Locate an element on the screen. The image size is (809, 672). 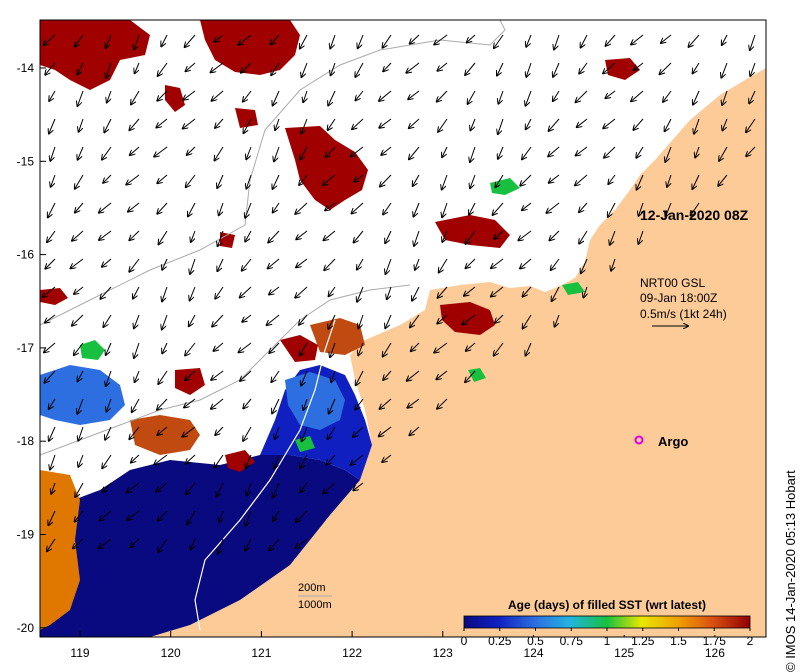
x-axis: 119 120 121 122 123 124 125 126 is located at coordinates (397, 645).